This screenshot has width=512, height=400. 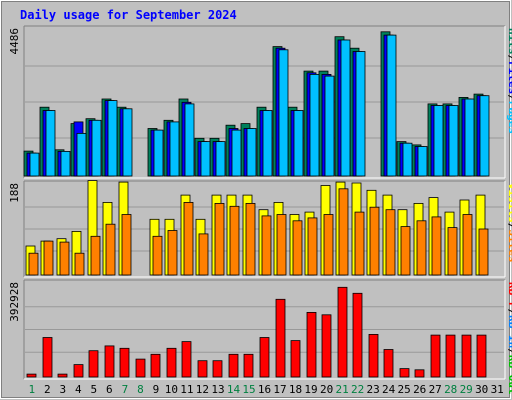 I want to click on series-label-kb-f: KB F, so click(x=509, y=295).